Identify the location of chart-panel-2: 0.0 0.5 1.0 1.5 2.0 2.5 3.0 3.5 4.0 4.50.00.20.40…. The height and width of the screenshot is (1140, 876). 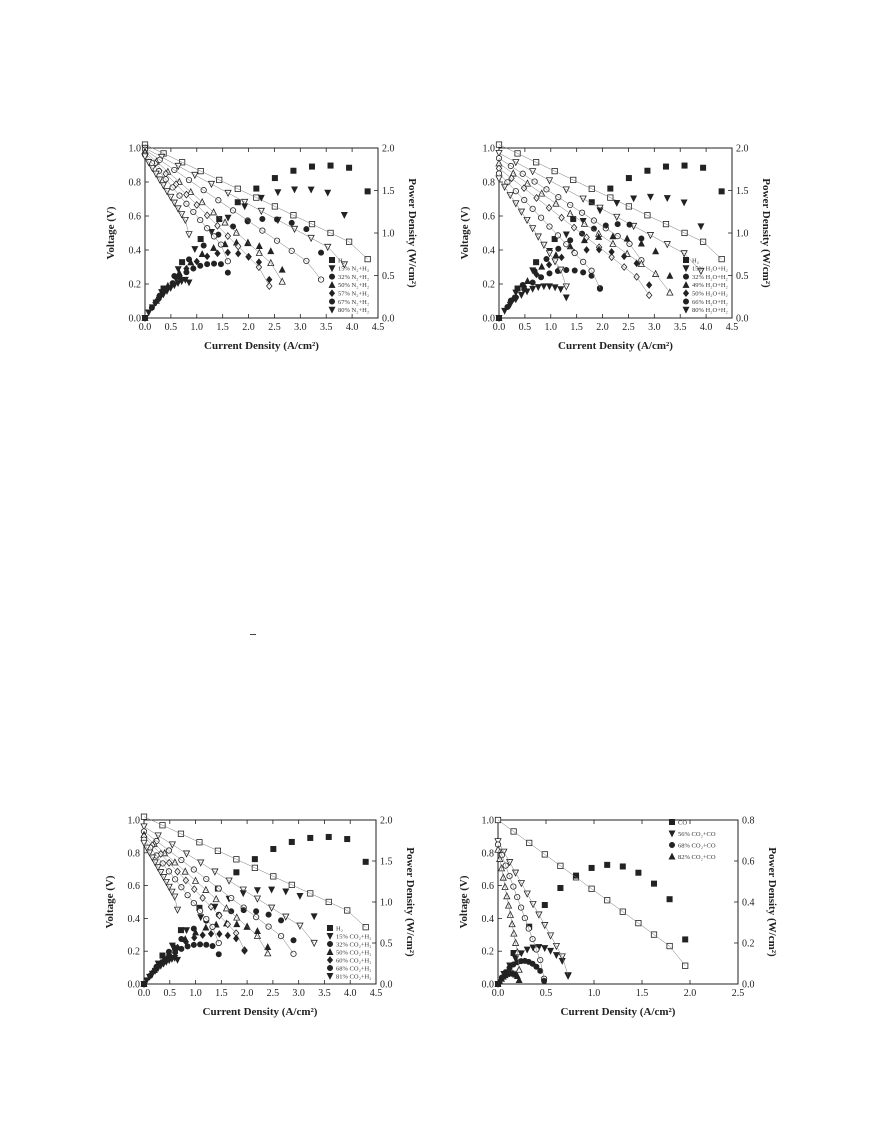
(615, 246).